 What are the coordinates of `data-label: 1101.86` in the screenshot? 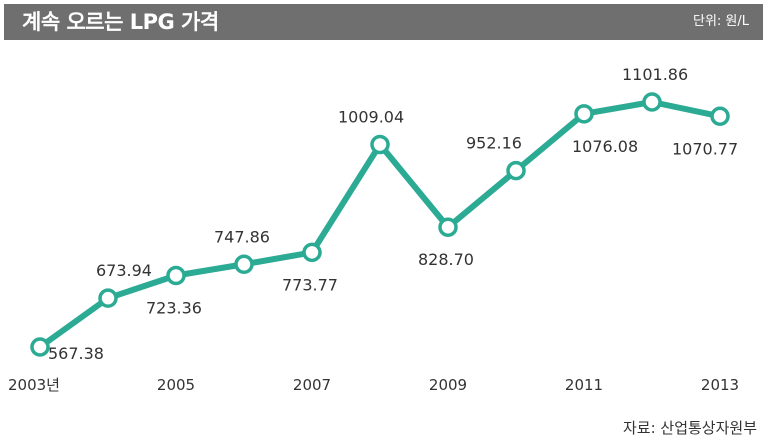 It's located at (655, 74).